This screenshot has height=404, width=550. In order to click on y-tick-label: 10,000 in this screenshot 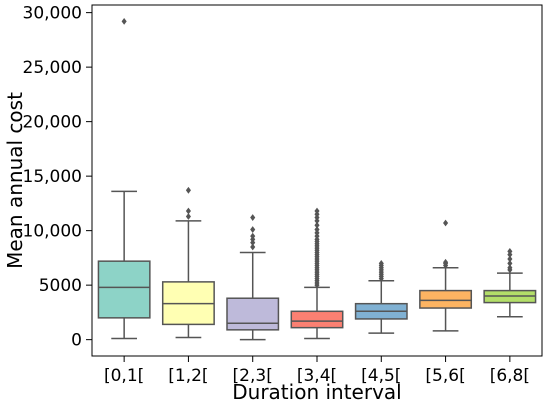, I will do `click(52, 232)`.